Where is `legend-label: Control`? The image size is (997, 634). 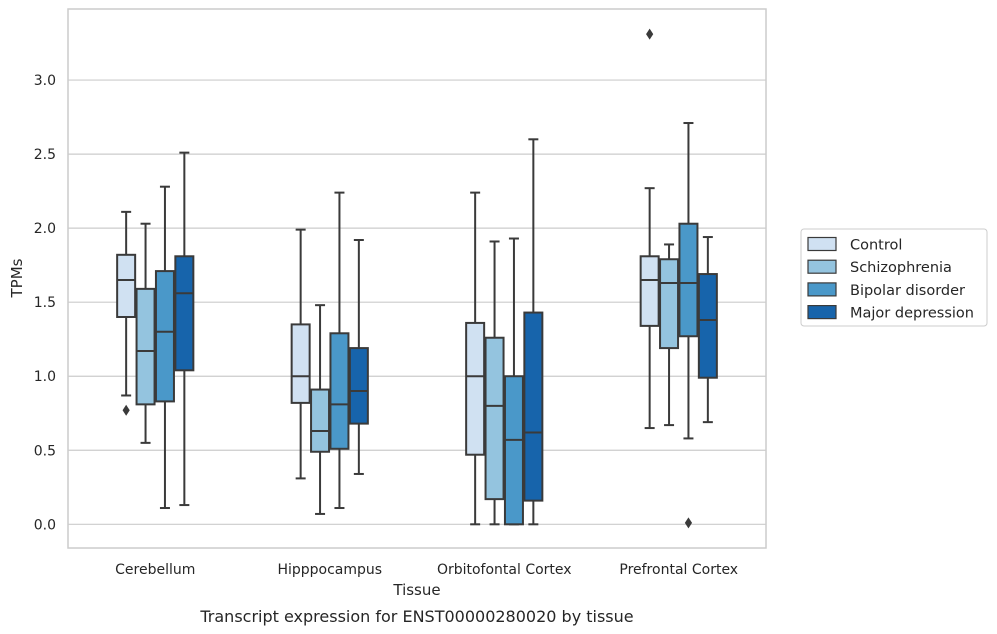 legend-label: Control is located at coordinates (876, 246).